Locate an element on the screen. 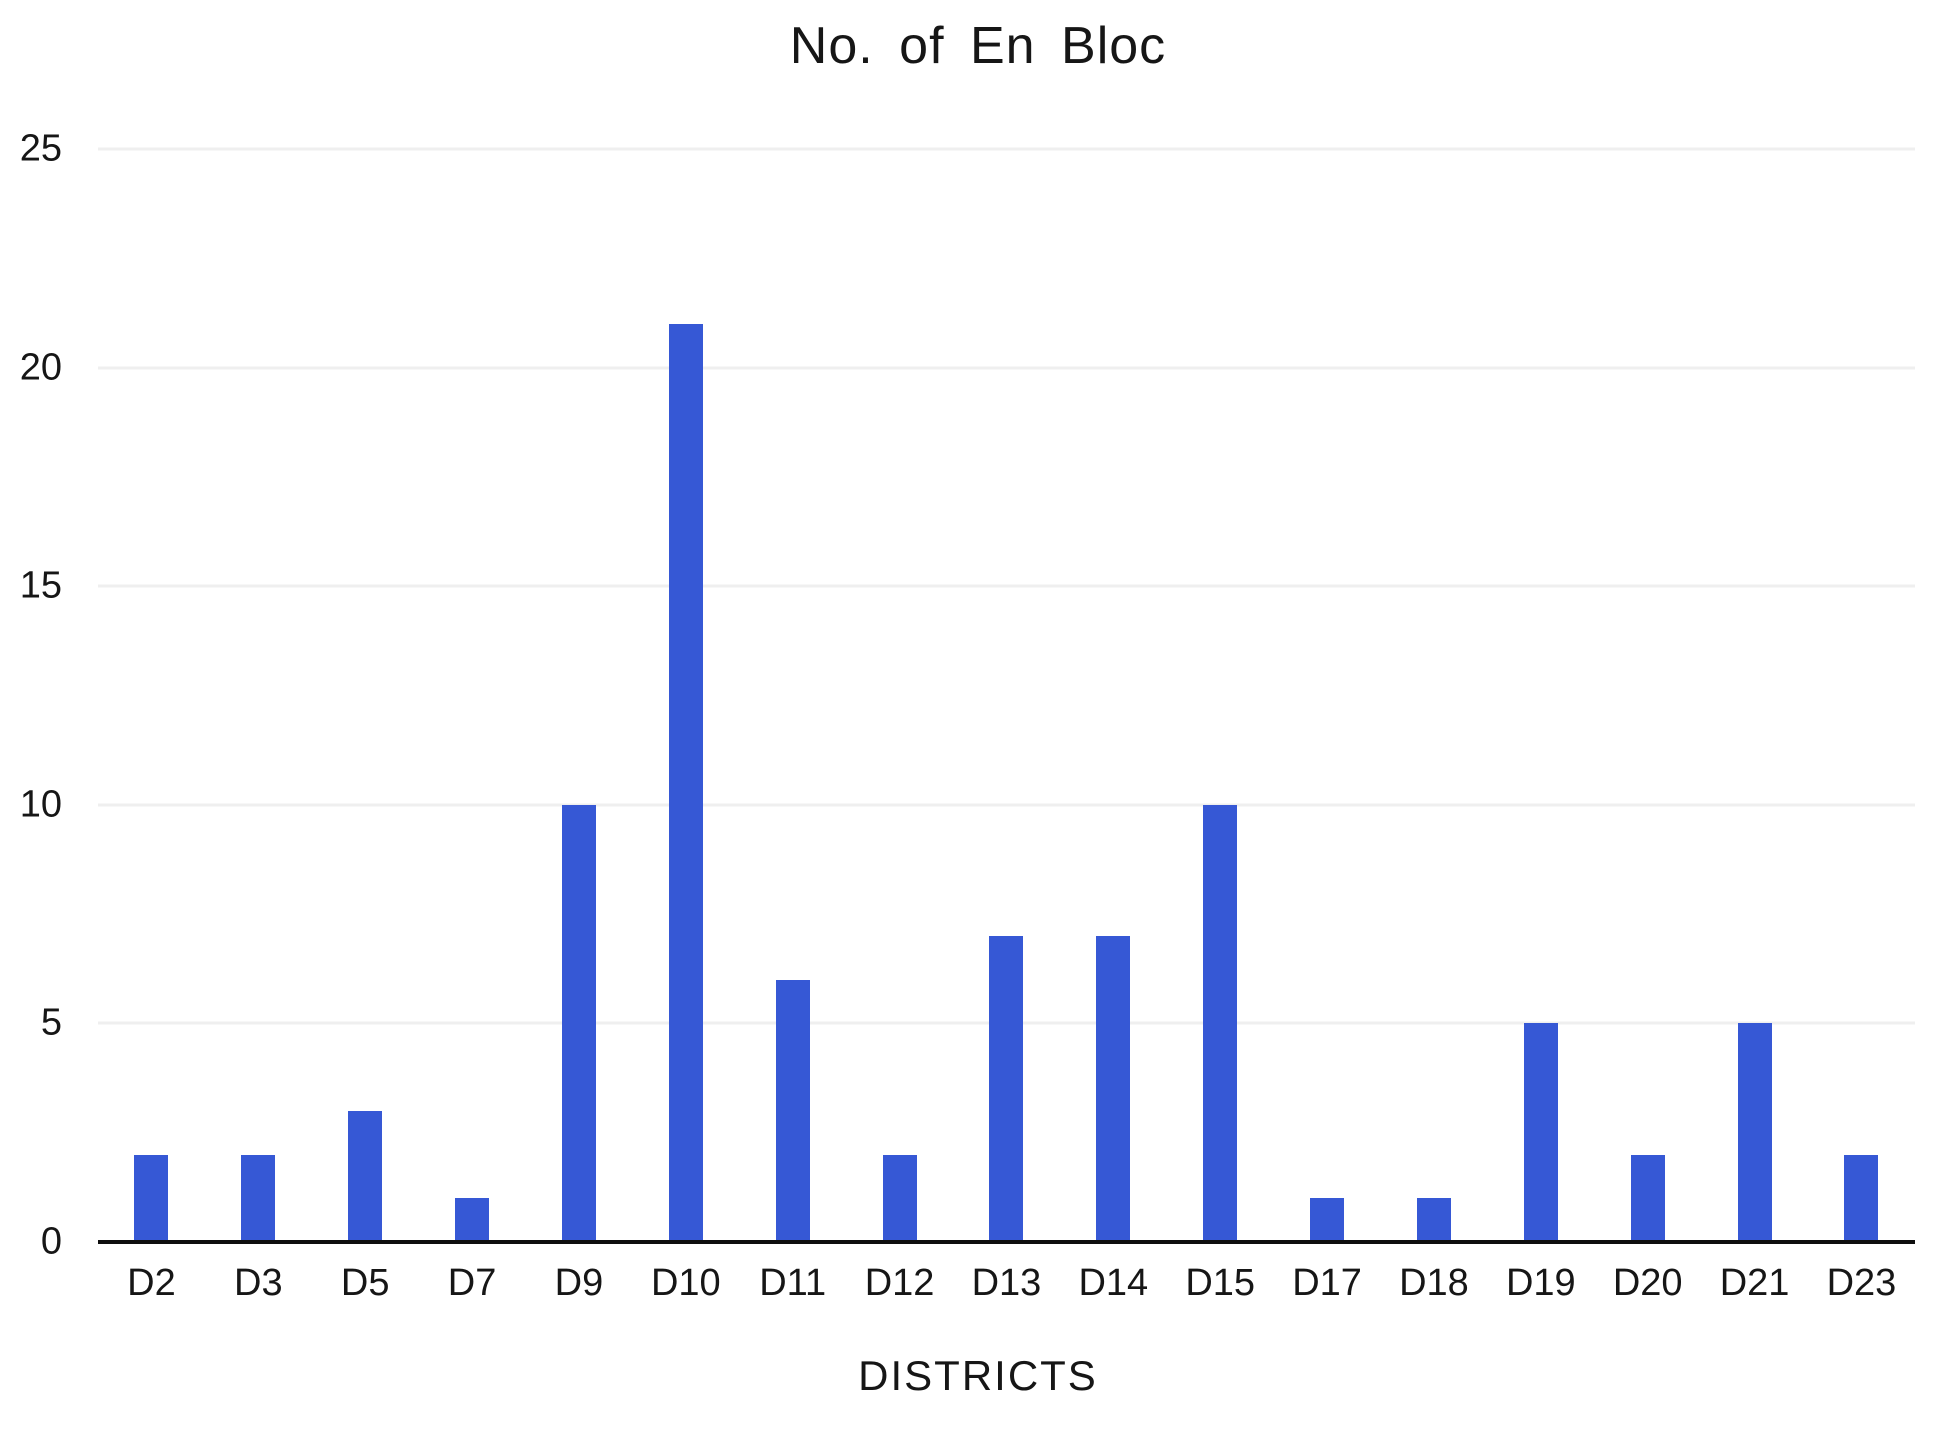 This screenshot has height=1446, width=1956. bar-d14 is located at coordinates (1113, 1088).